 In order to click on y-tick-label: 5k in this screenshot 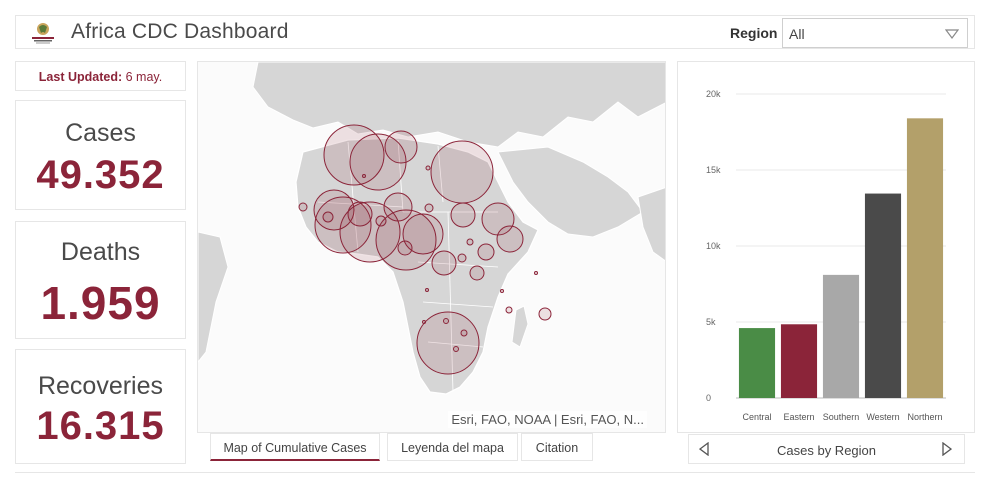, I will do `click(711, 322)`.